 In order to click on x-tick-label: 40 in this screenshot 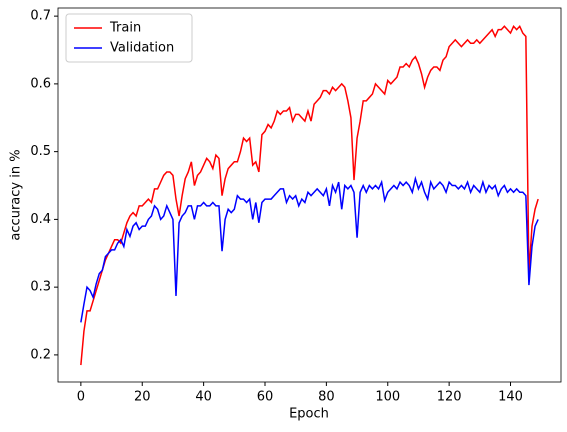, I will do `click(203, 397)`.